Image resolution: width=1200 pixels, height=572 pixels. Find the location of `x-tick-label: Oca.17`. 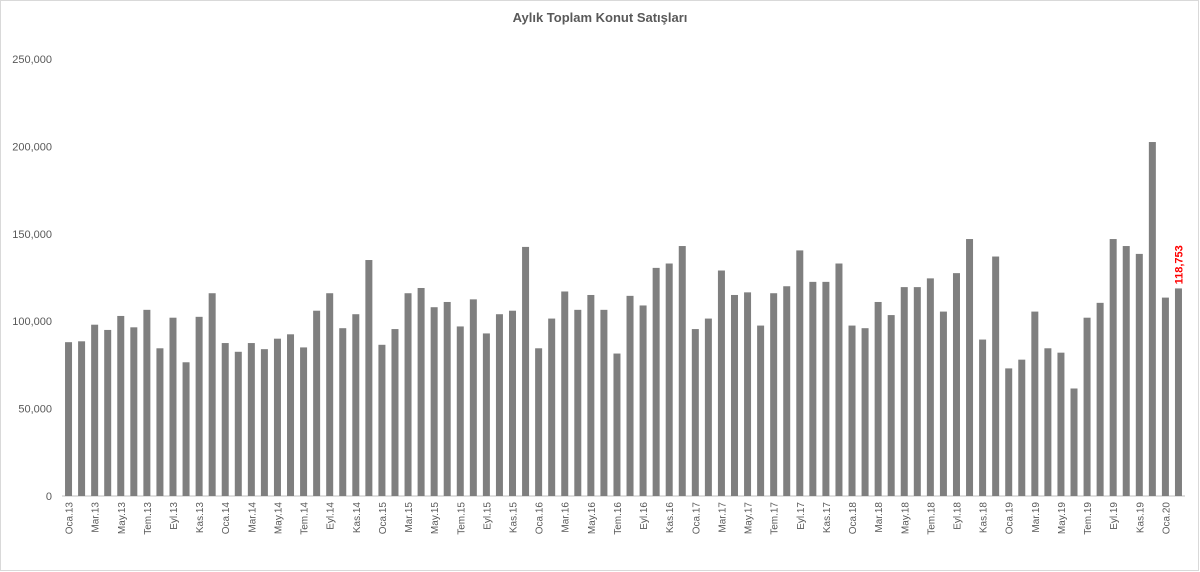

x-tick-label: Oca.17 is located at coordinates (696, 518).